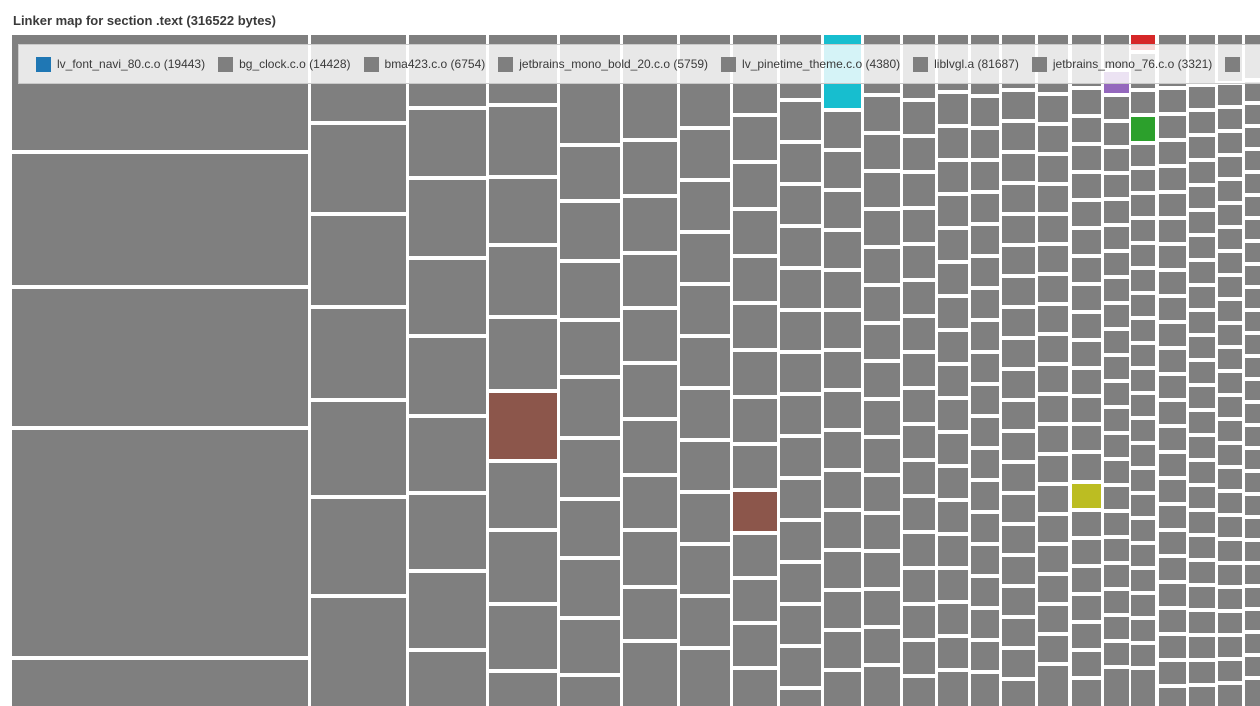  Describe the element at coordinates (424, 64) in the screenshot. I see `legend-item: bma423.c.o (6754)` at that location.